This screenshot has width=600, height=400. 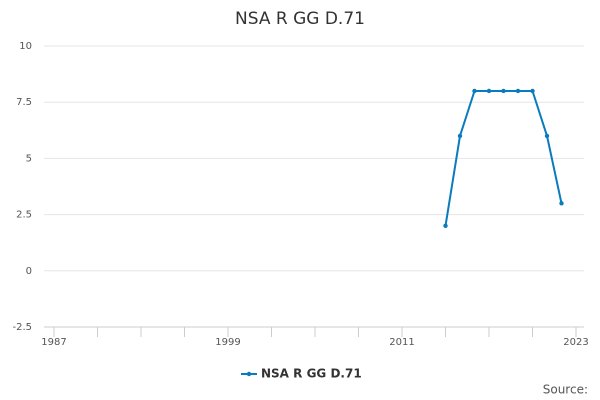 What do you see at coordinates (24, 215) in the screenshot?
I see `y-tick-label: 2.5` at bounding box center [24, 215].